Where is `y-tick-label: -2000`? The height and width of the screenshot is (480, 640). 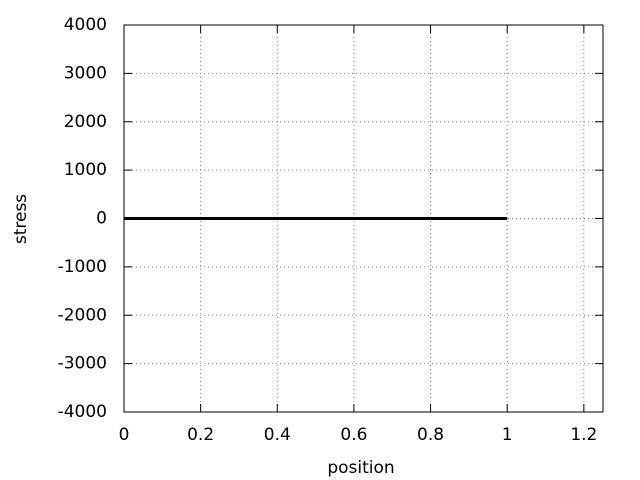
y-tick-label: -2000 is located at coordinates (82, 315).